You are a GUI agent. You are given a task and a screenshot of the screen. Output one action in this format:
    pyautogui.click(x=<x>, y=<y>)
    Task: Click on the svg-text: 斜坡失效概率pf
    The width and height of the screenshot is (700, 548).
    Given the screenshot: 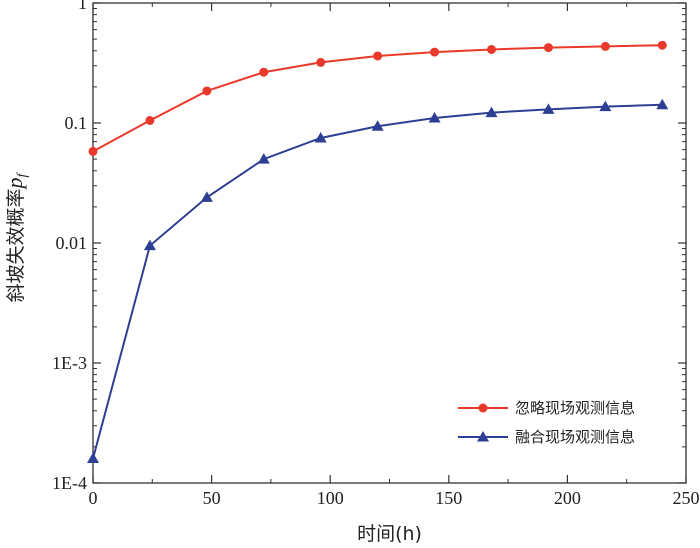 What is the action you would take?
    pyautogui.click(x=16, y=236)
    